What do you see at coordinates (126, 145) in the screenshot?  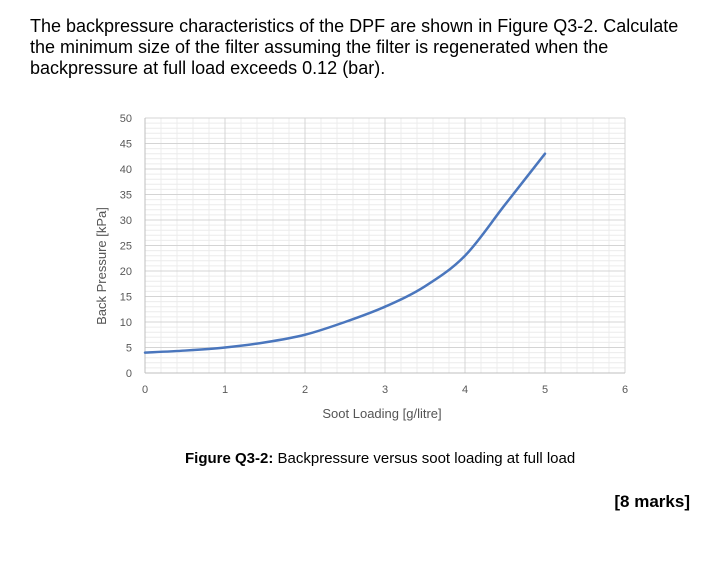 I see `y-tick-label: 45` at bounding box center [126, 145].